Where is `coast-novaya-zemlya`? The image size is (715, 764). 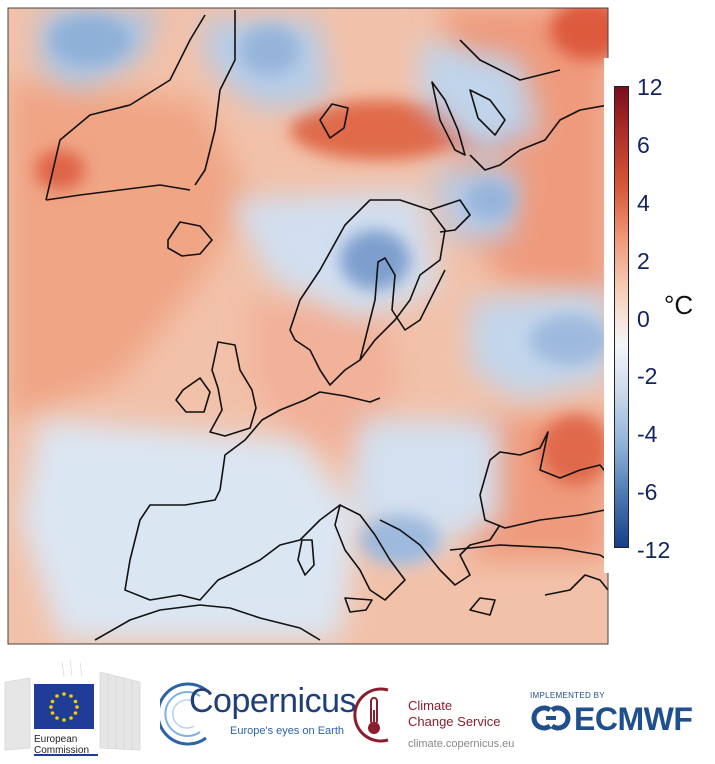
coast-novaya-zemlya is located at coordinates (468, 118).